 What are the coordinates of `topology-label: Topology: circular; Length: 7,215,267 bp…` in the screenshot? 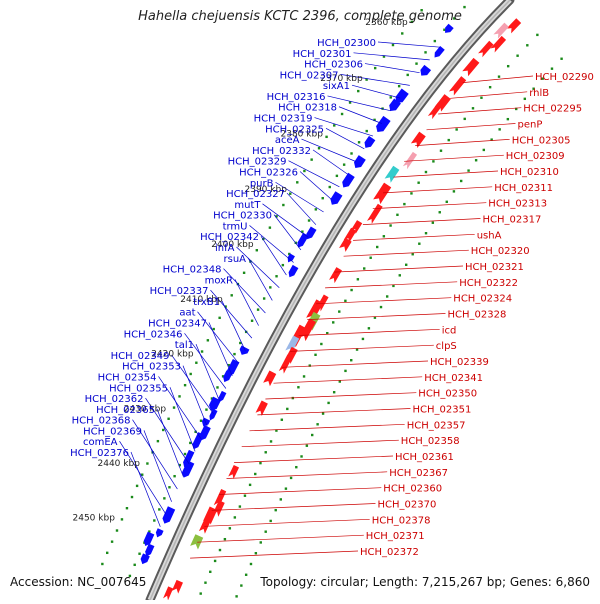 It's located at (425, 582).